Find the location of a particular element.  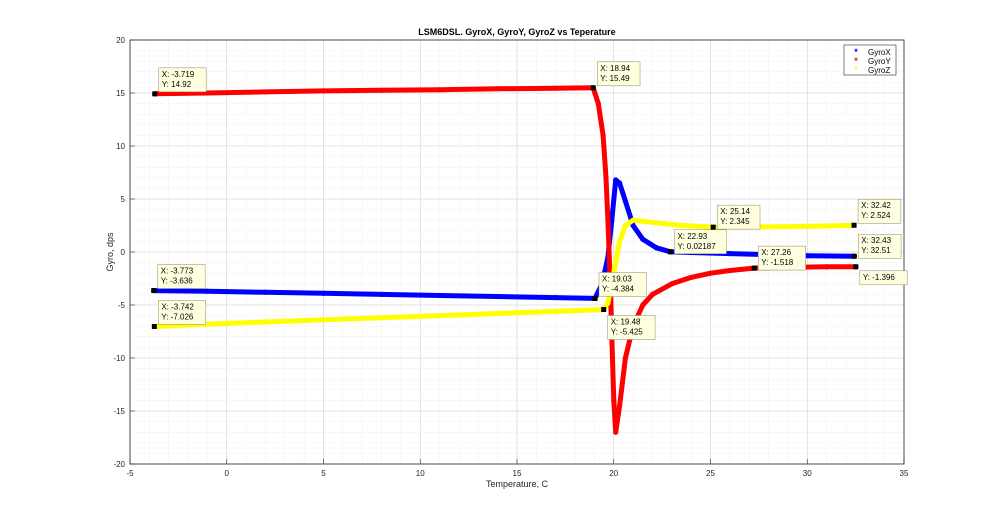

x-tick-label: 25 is located at coordinates (710, 473).